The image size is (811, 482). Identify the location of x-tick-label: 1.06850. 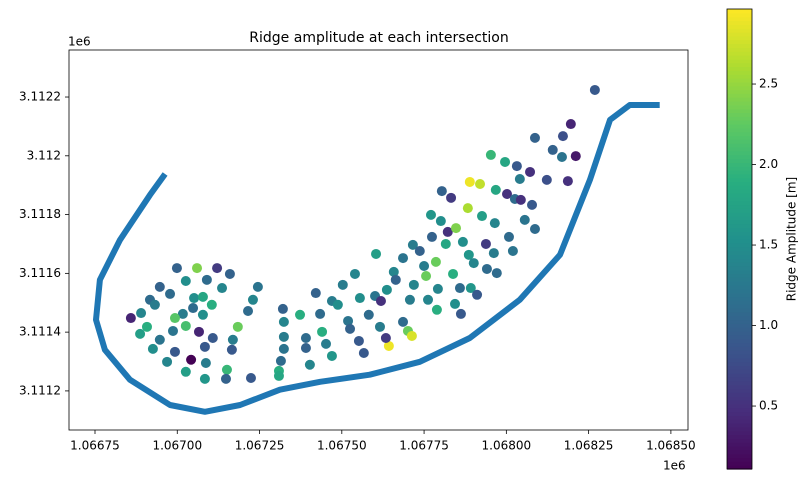
(671, 446).